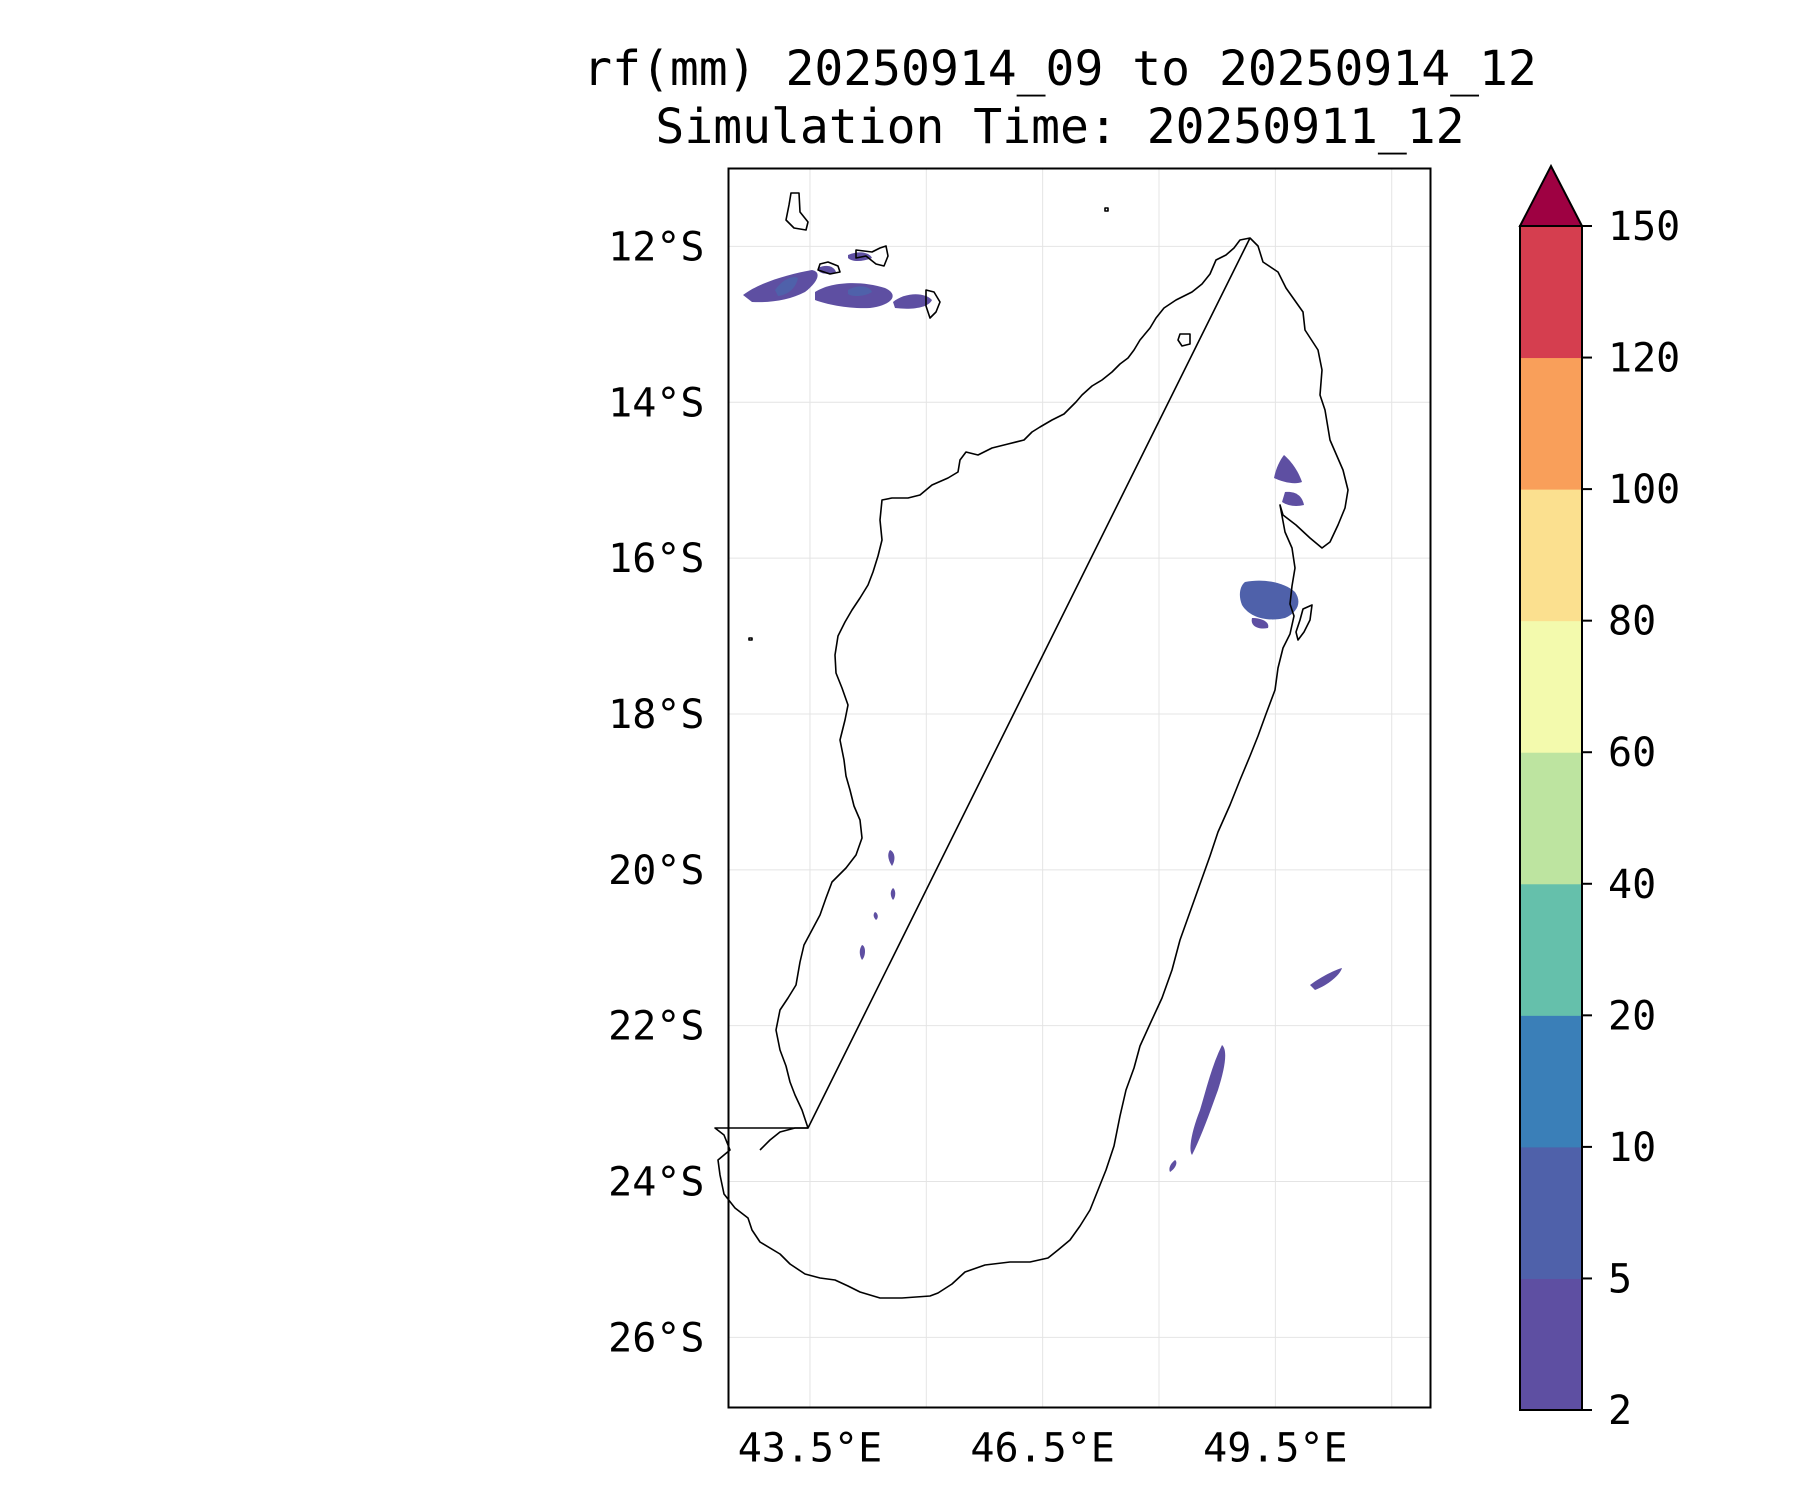  Describe the element at coordinates (1551, 195) in the screenshot. I see `colorbar-extend-arrow` at that location.